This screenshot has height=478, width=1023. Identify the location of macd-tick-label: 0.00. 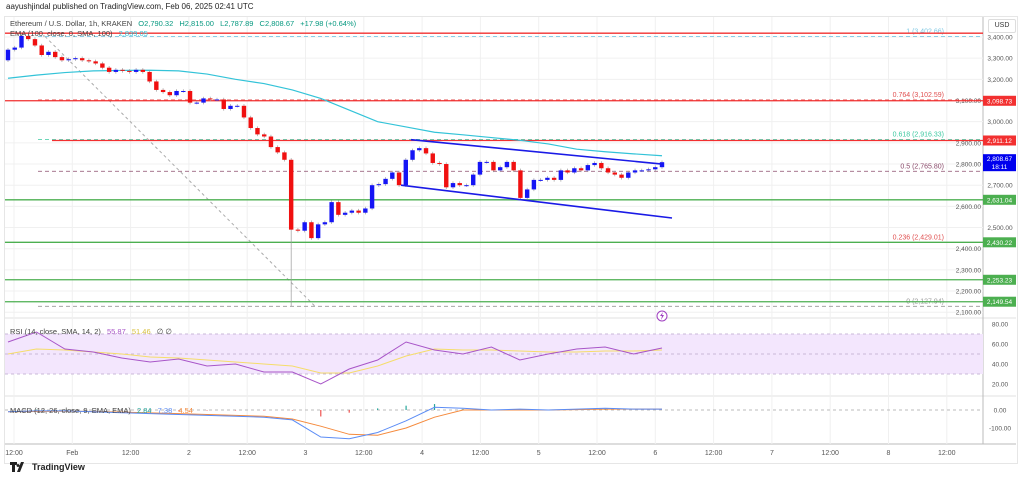
(1000, 411).